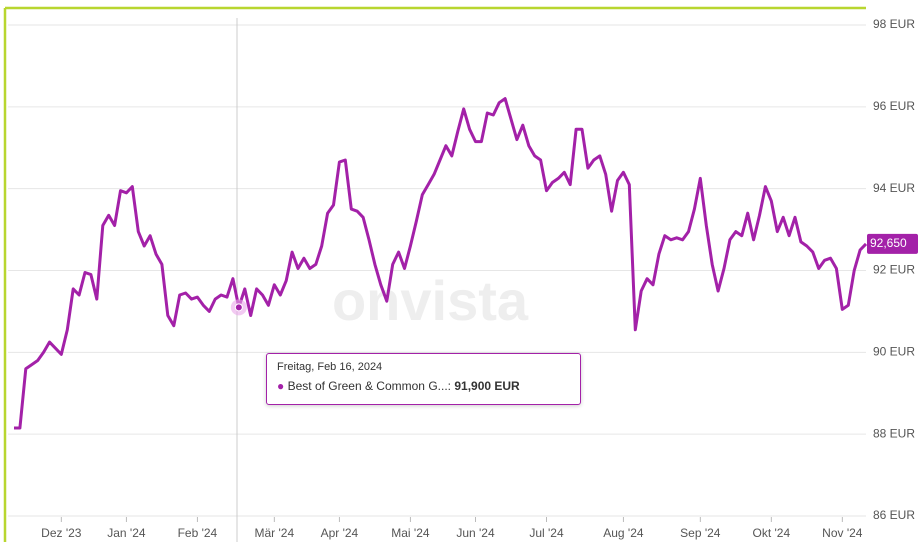  What do you see at coordinates (894, 352) in the screenshot?
I see `y-tick-label: 90 EUR` at bounding box center [894, 352].